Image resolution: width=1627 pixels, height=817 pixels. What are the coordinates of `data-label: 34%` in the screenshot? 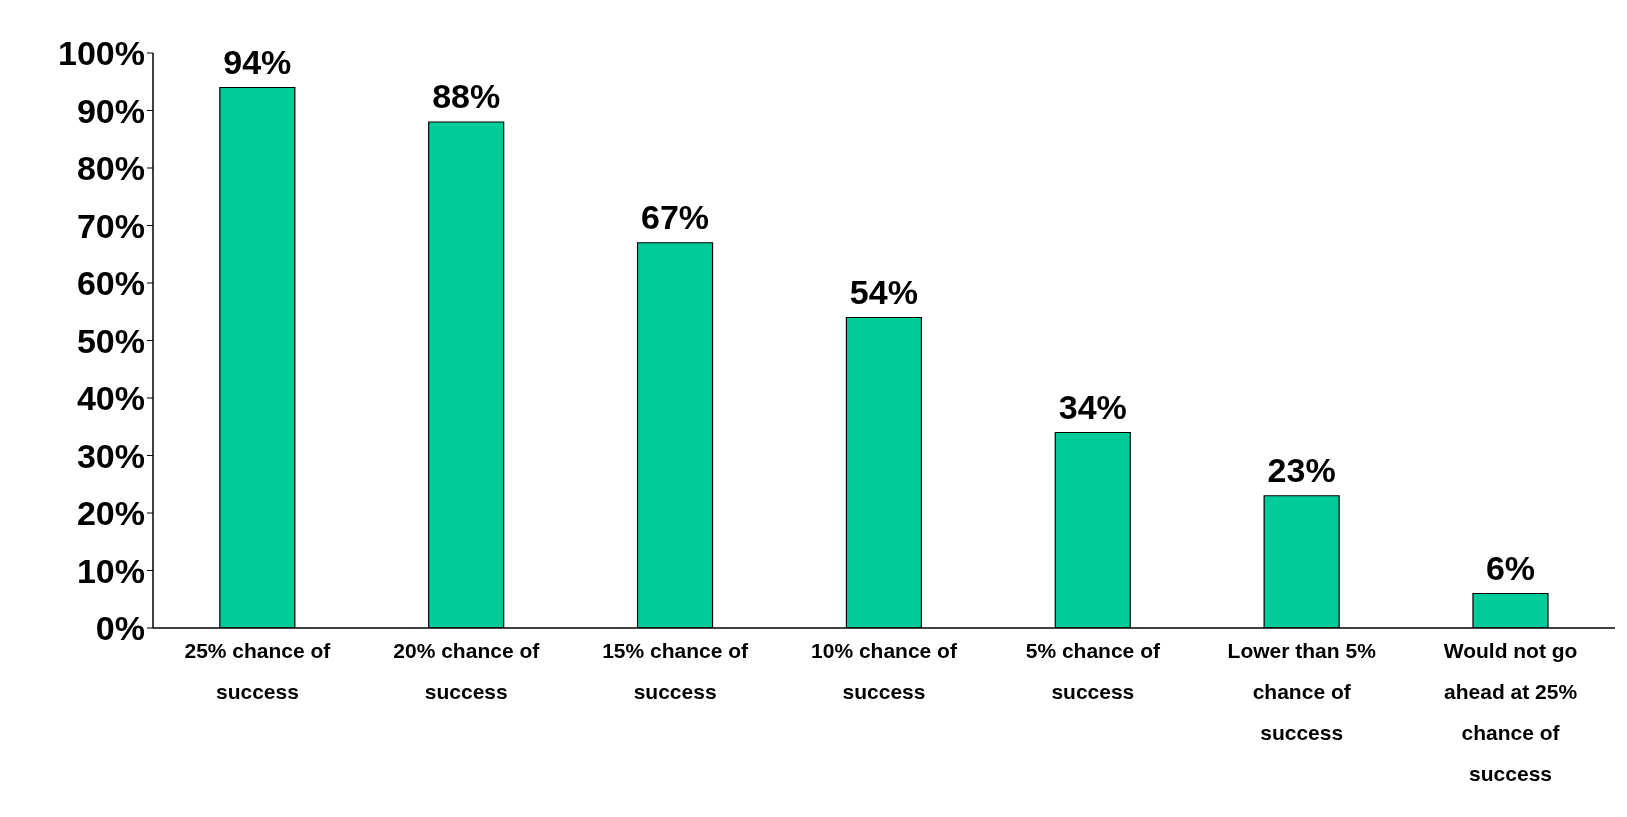 It's located at (1092, 406).